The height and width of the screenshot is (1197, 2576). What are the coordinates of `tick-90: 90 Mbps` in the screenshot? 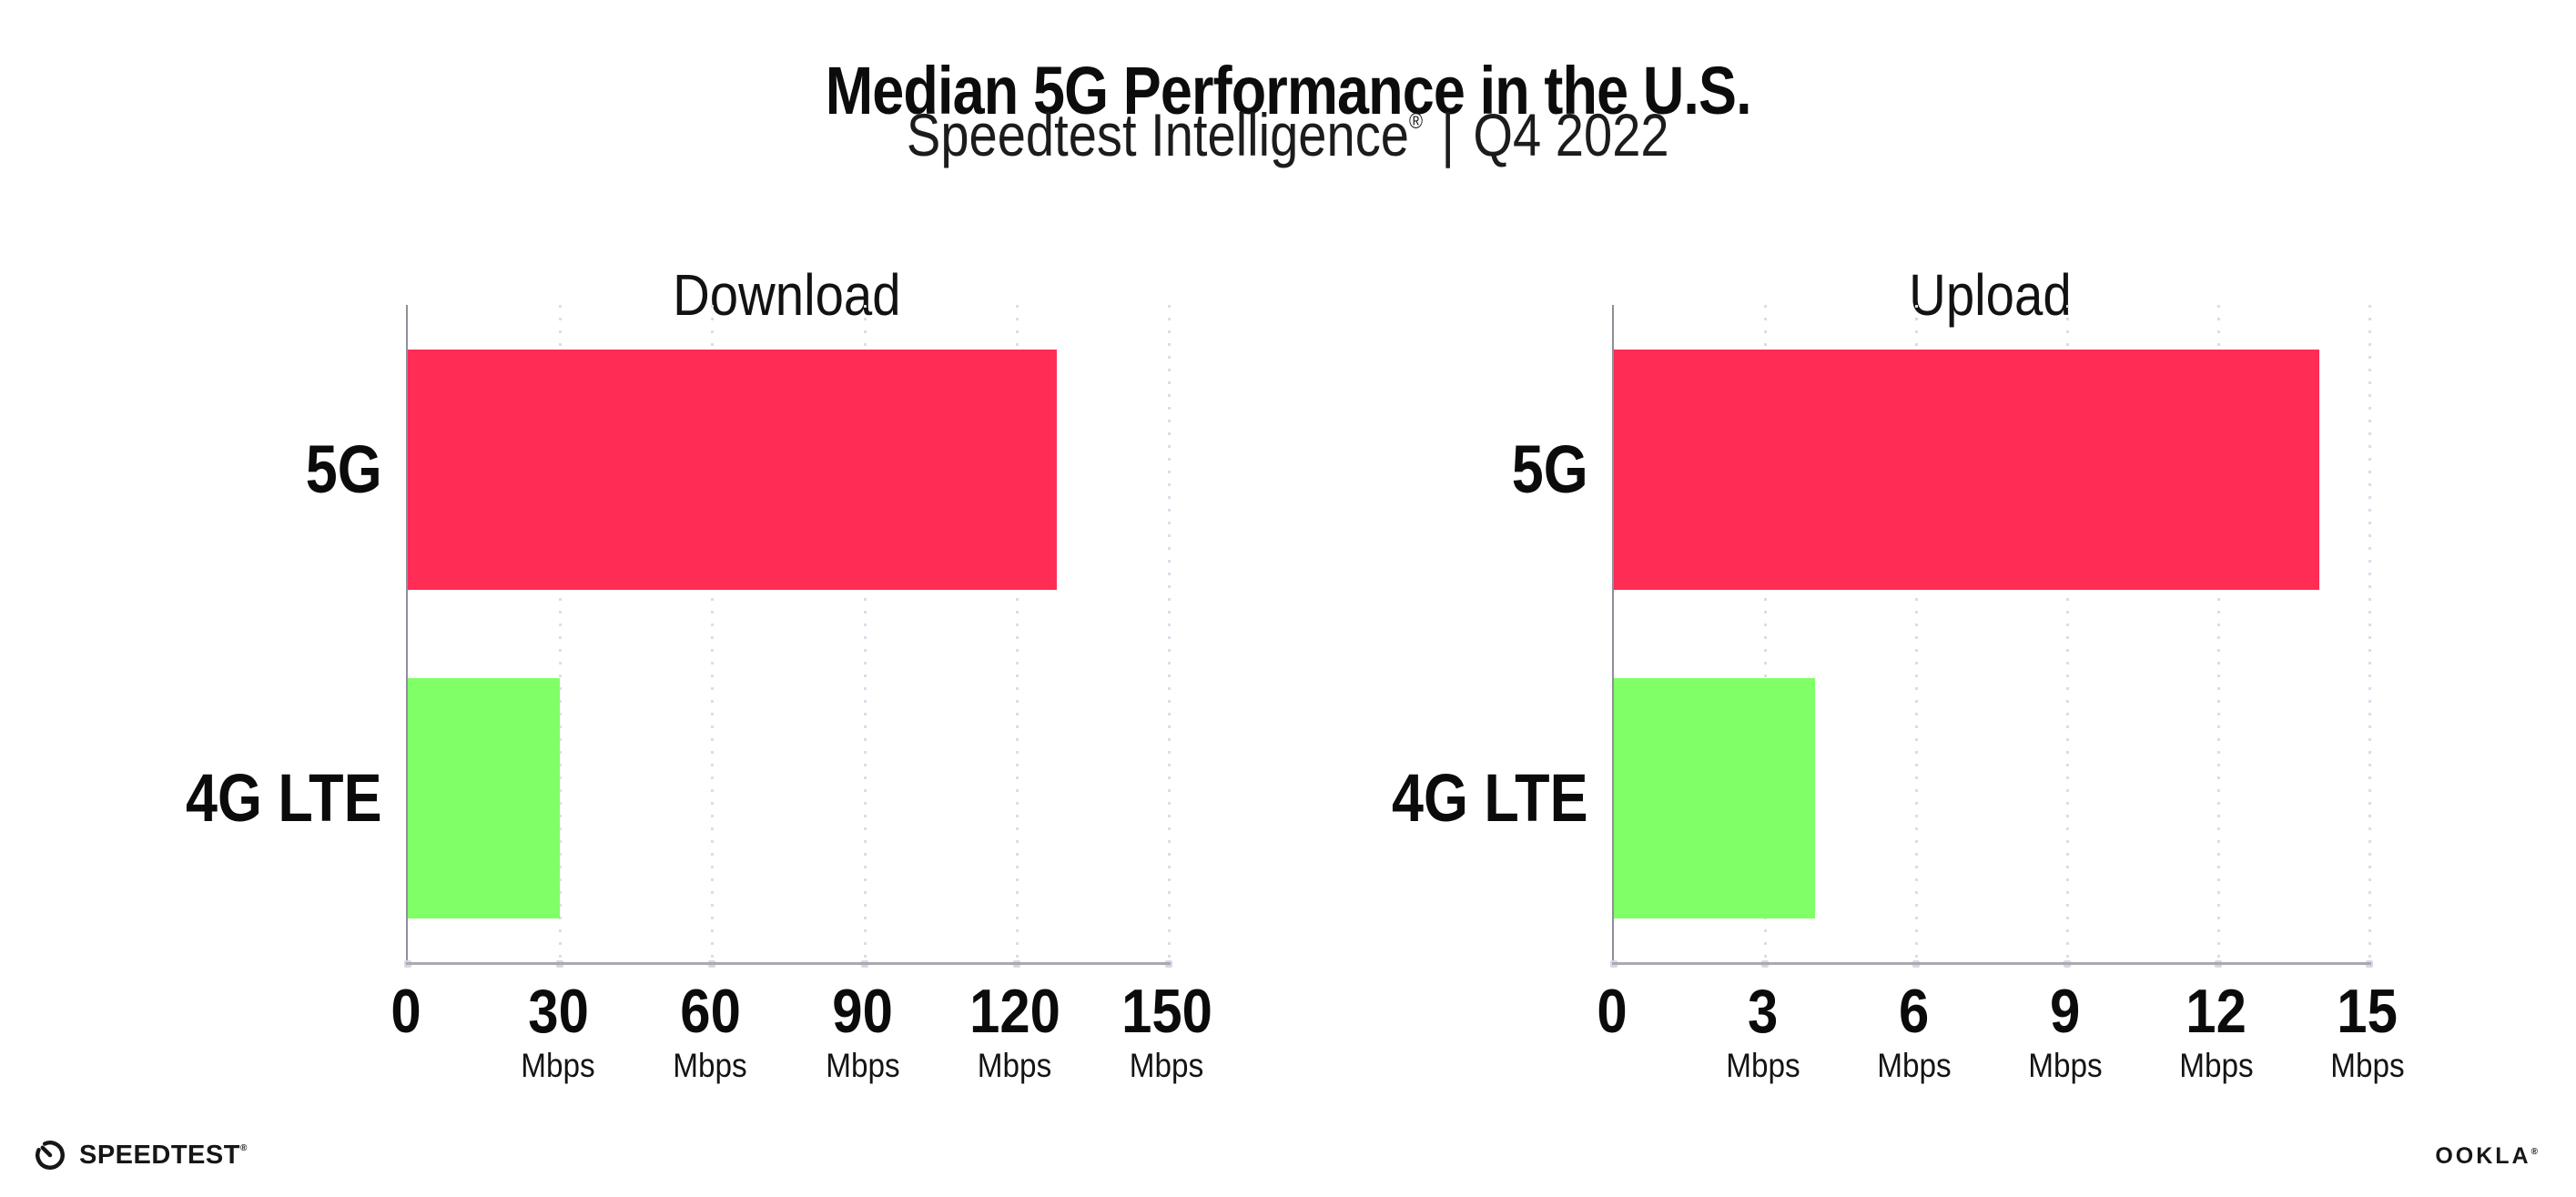 It's located at (862, 1030).